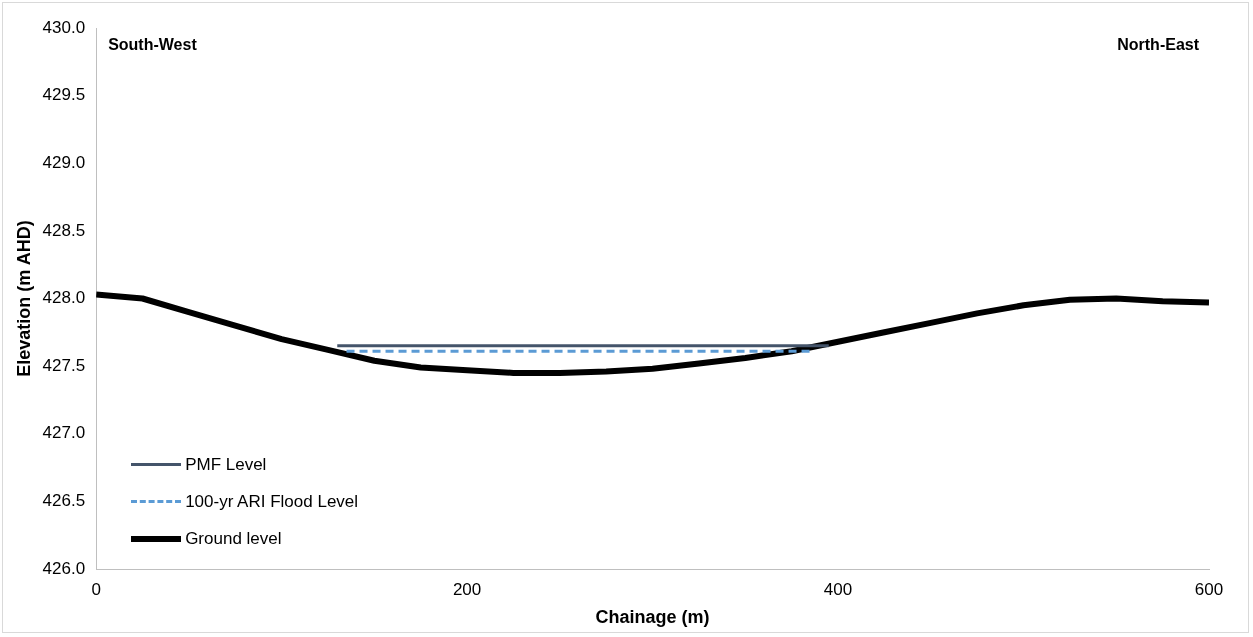 Image resolution: width=1253 pixels, height=637 pixels. I want to click on annotation: South-West, so click(153, 45).